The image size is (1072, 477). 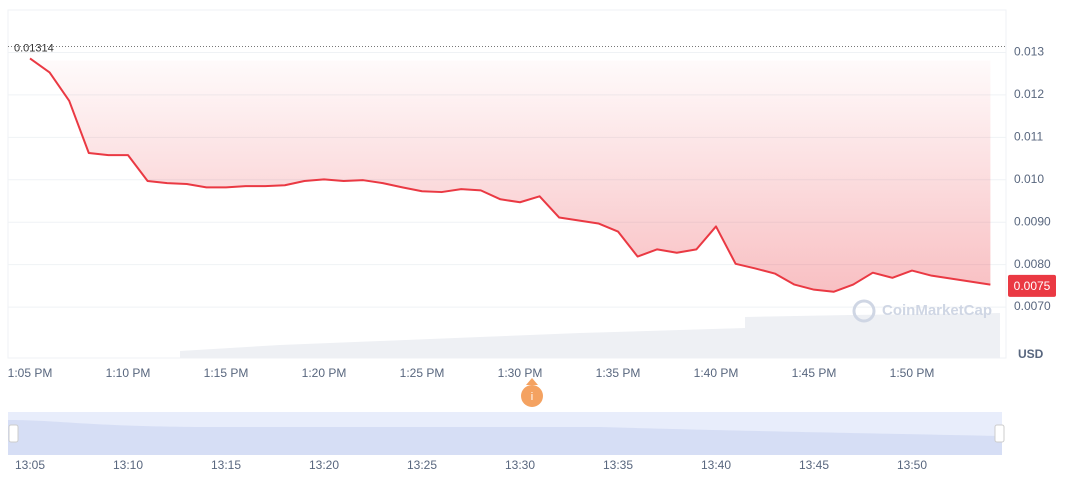 I want to click on y-tick-label: 0.012, so click(x=1029, y=94).